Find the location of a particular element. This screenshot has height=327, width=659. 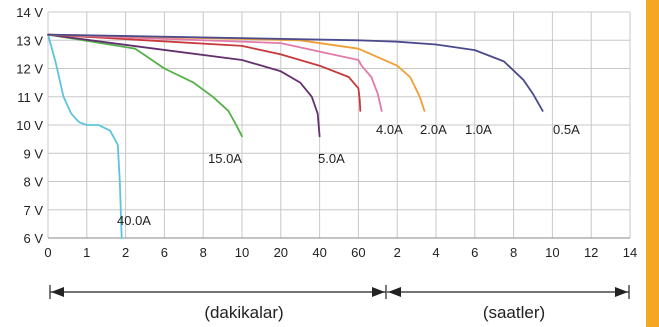

minutes-range-arrow is located at coordinates (218, 292).